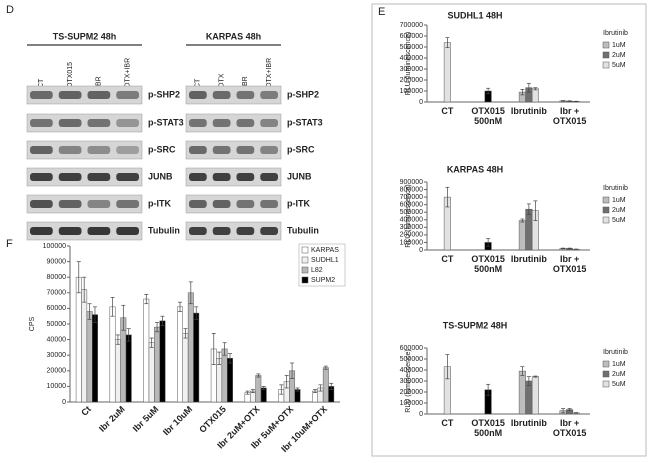 The height and width of the screenshot is (463, 650). Describe the element at coordinates (529, 423) in the screenshot. I see `x-tick-label: Ibrutinib` at that location.